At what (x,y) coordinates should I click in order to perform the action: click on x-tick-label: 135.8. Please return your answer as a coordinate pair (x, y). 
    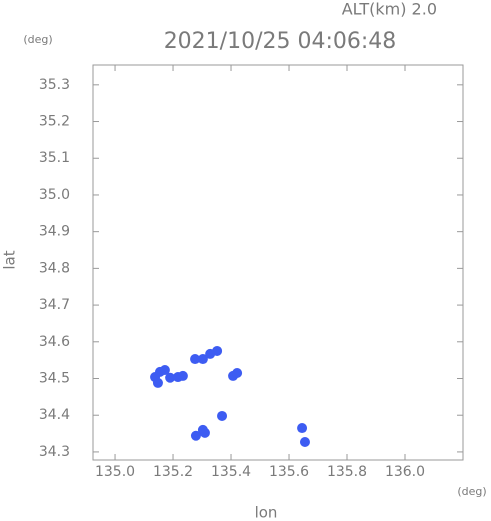
    Looking at the image, I should click on (347, 472).